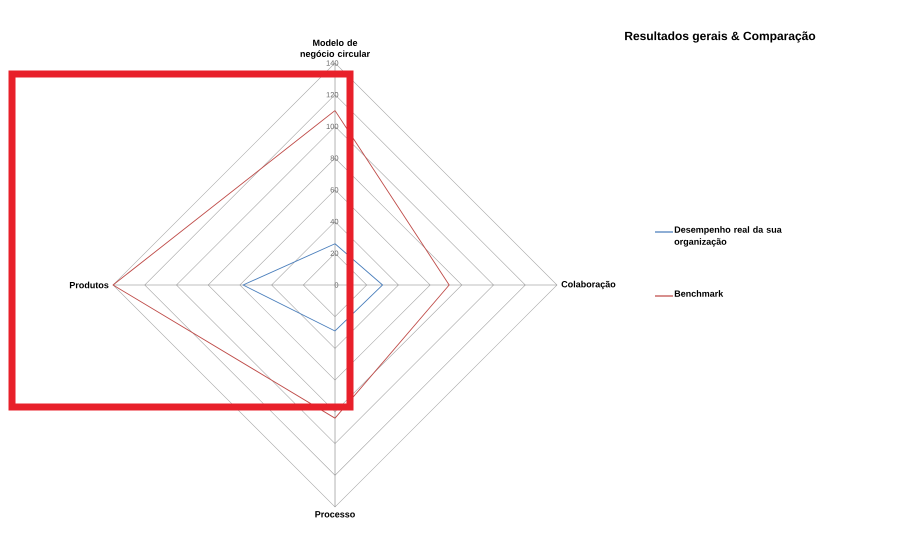 The width and height of the screenshot is (910, 537). I want to click on chart-title: Resultados gerais & Comparação, so click(720, 37).